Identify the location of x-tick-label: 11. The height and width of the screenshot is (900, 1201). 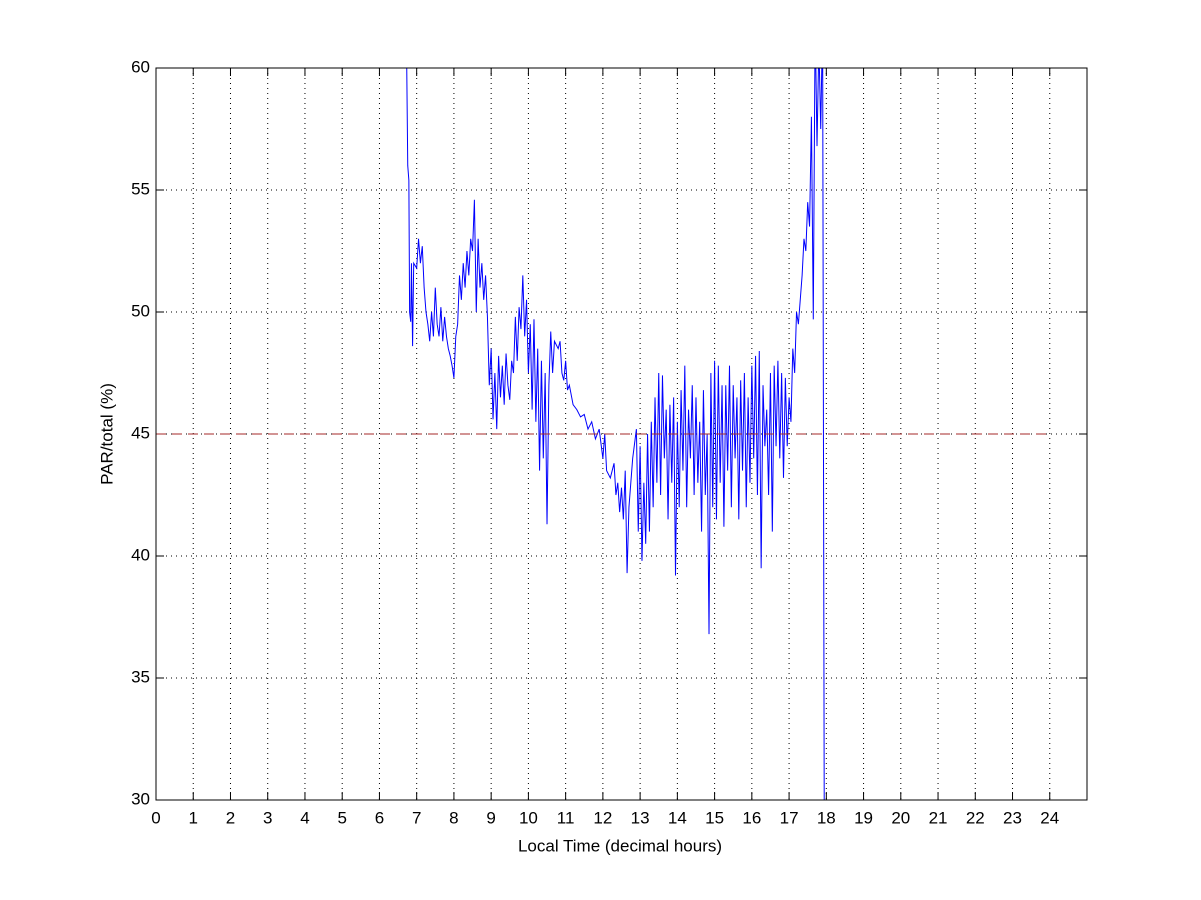
(566, 817).